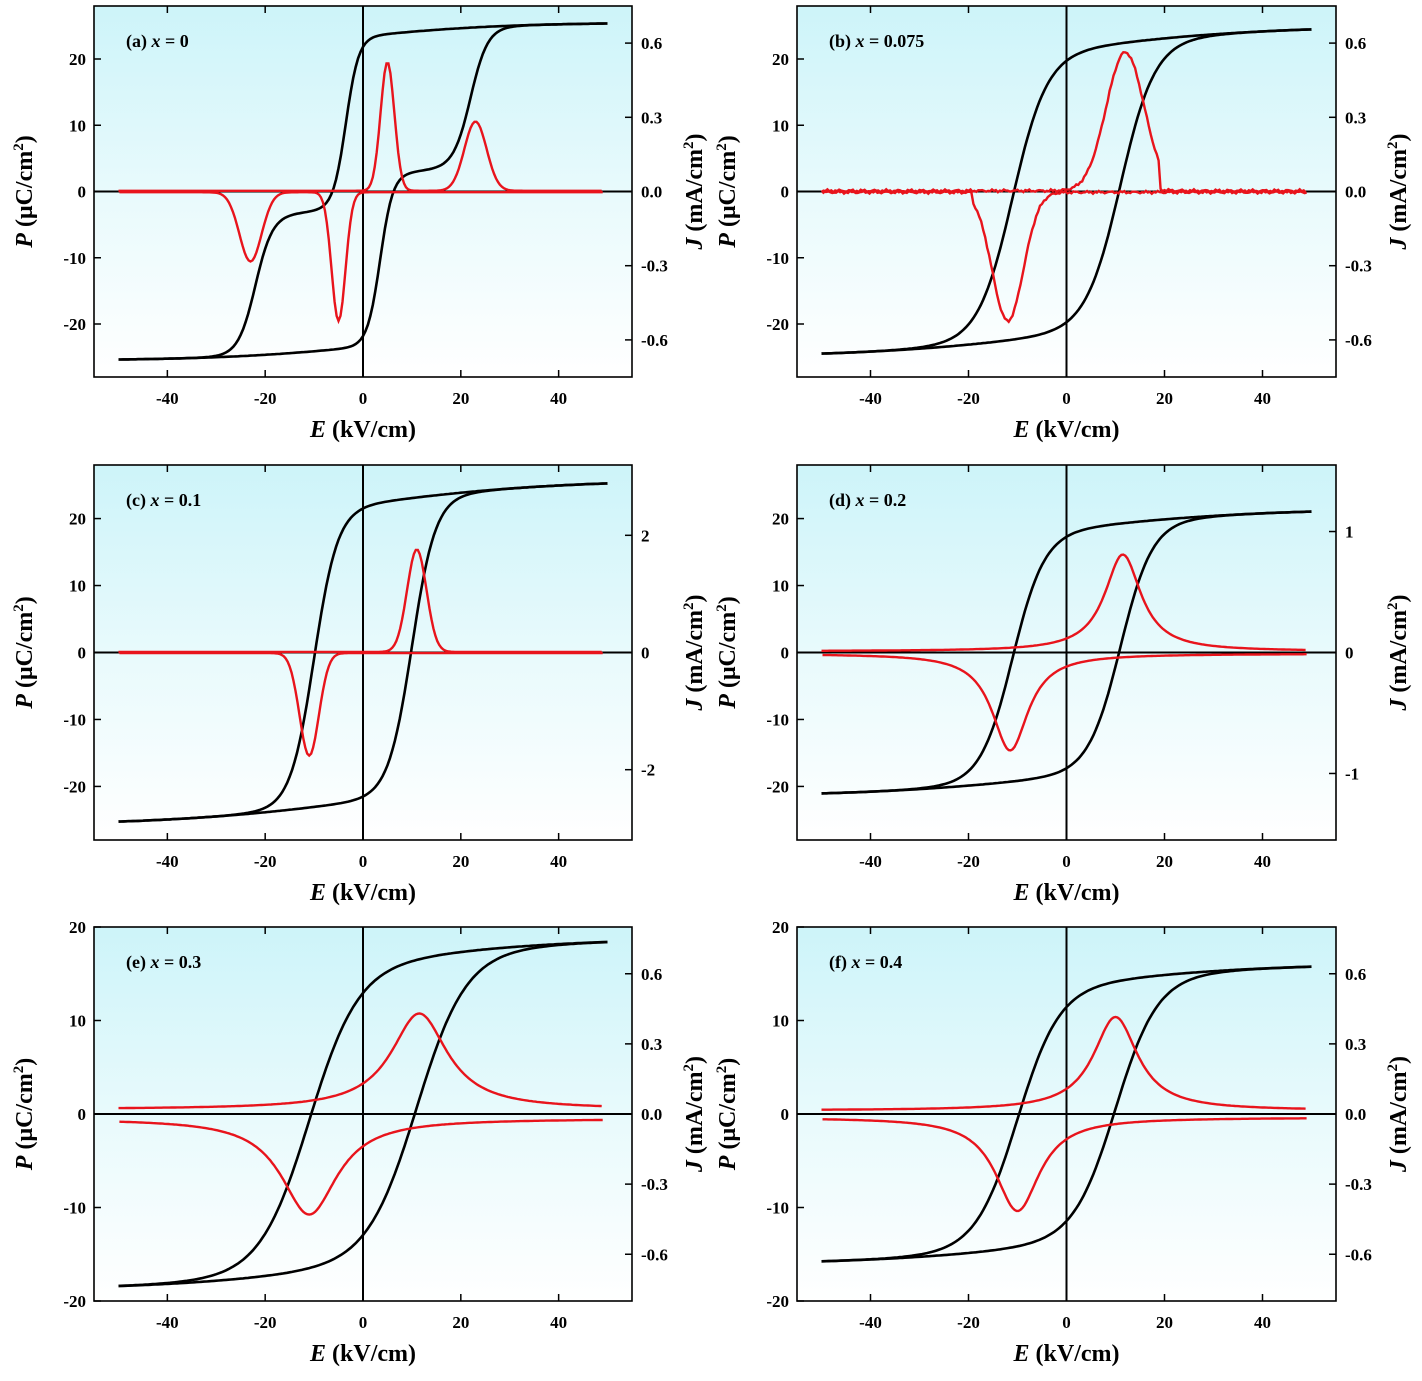 The width and height of the screenshot is (1422, 1381). I want to click on panel-label: (b) x = 0.075, so click(876, 41).